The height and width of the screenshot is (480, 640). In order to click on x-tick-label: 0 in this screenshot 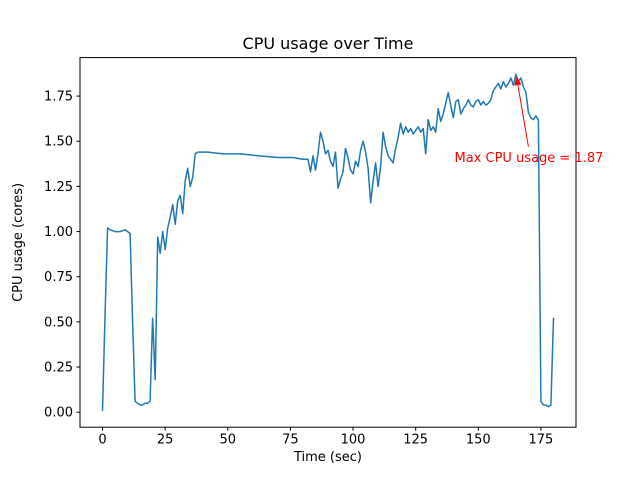, I will do `click(102, 440)`.